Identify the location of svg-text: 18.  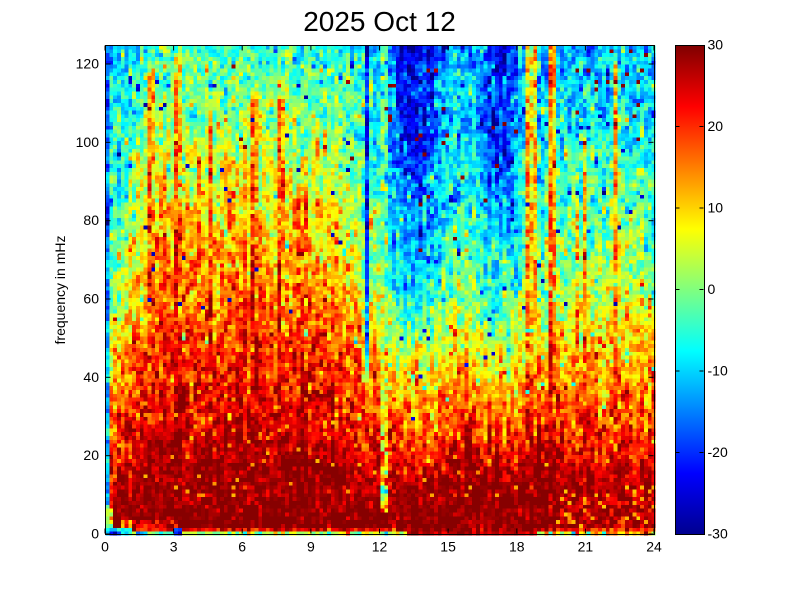
(517, 547).